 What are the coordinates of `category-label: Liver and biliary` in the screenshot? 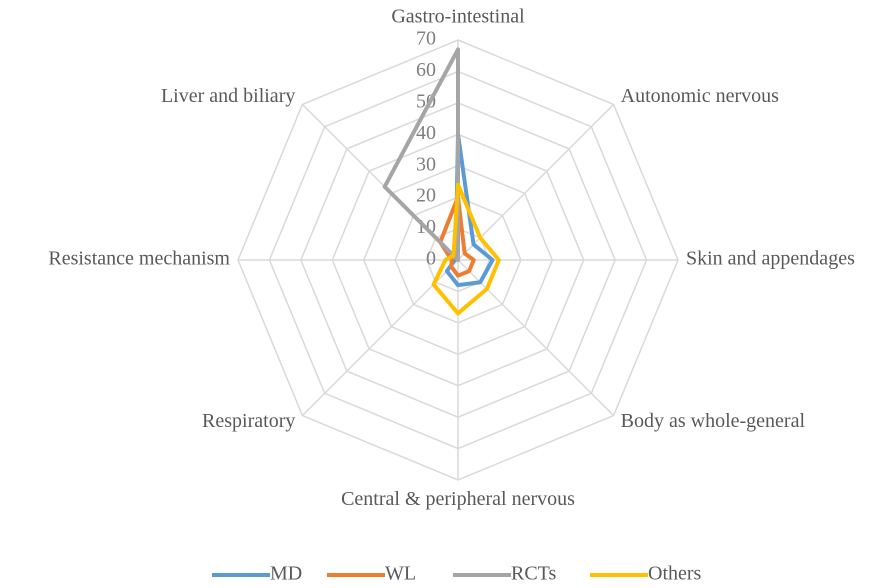 It's located at (228, 96).